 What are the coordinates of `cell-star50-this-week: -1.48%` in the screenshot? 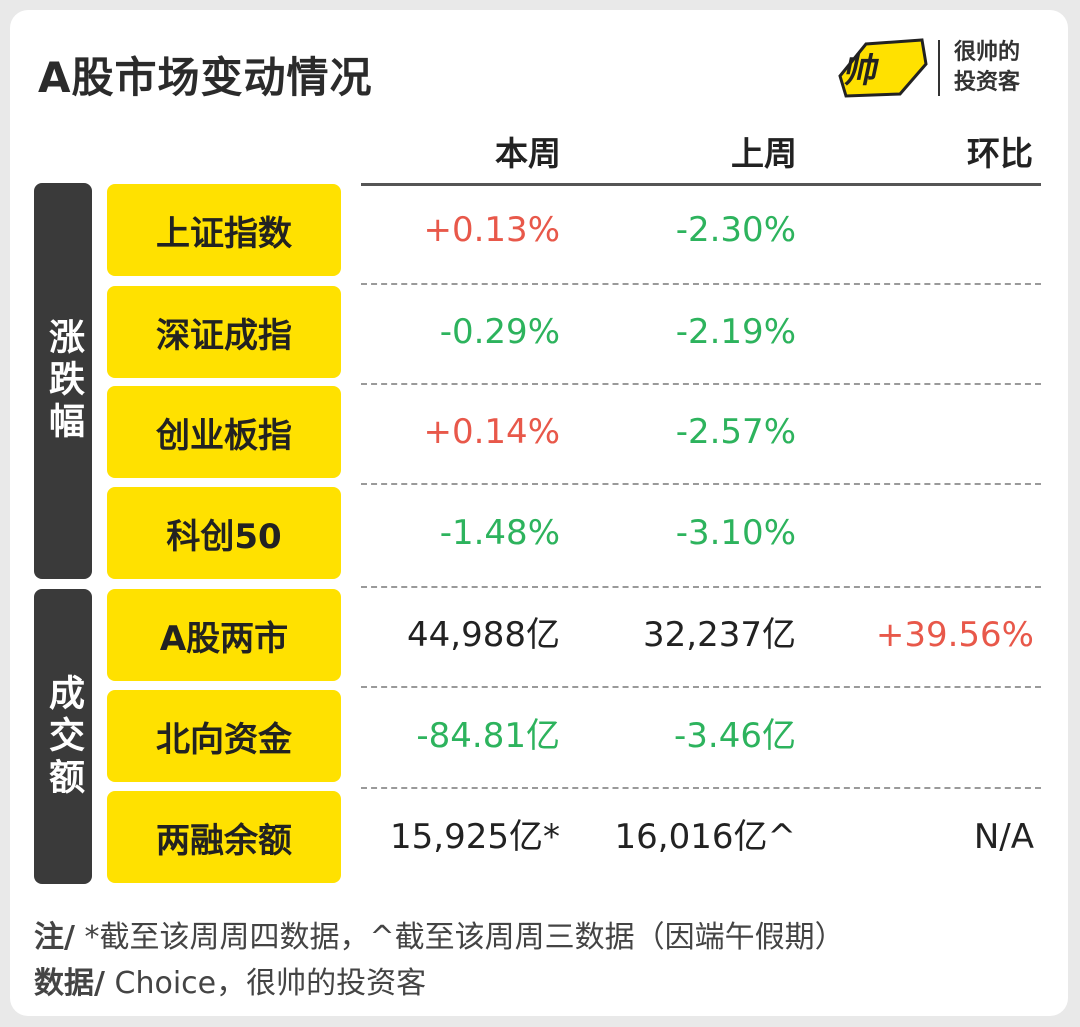 It's located at (499, 533).